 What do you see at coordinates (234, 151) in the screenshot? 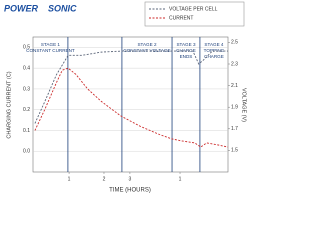
I see `y2-tick-label: 1.5` at bounding box center [234, 151].